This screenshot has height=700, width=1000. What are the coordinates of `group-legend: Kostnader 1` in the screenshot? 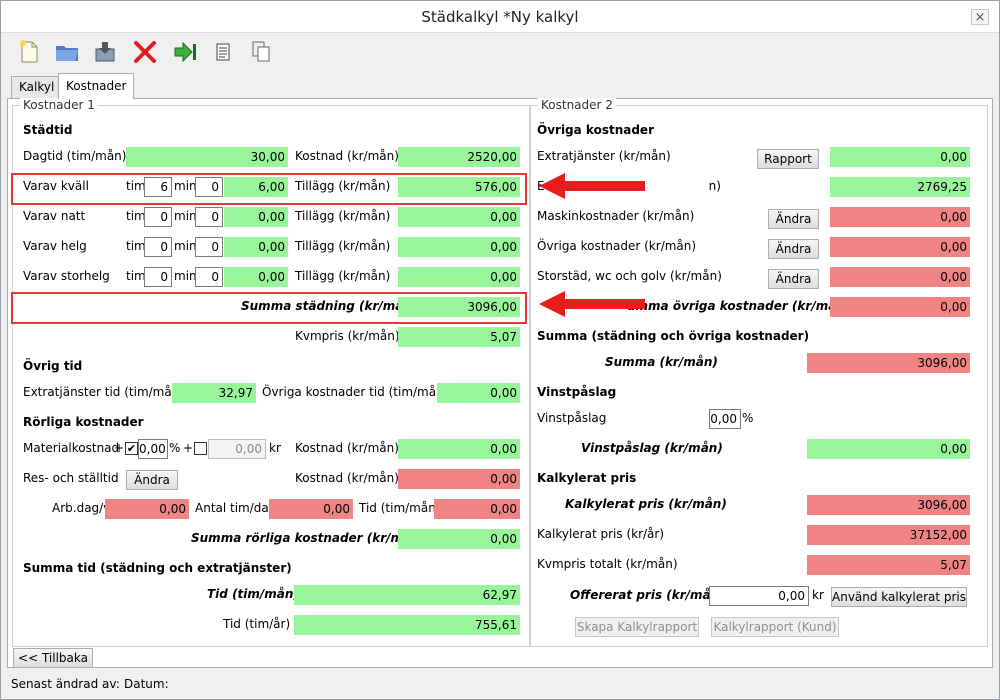 It's located at (59, 105).